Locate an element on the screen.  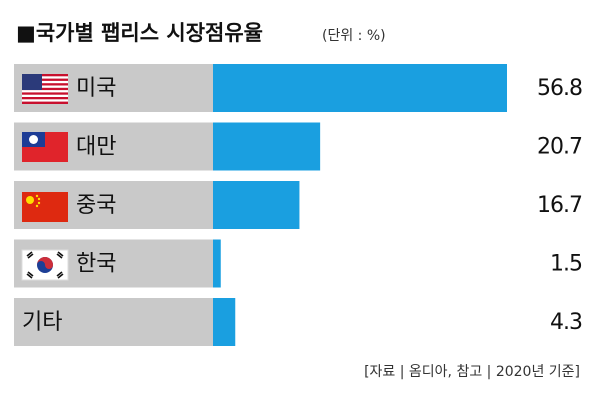
category-label: 대만 is located at coordinates (96, 147).